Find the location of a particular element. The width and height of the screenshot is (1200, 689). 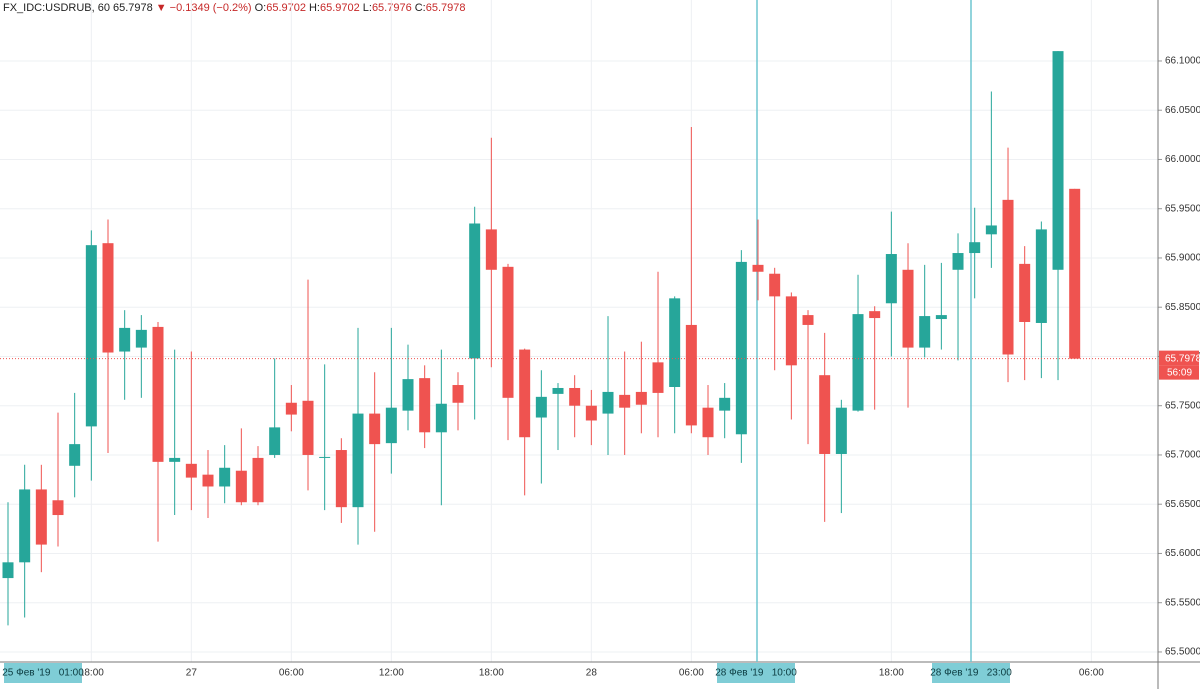

ohlc-key: O: is located at coordinates (260, 8).